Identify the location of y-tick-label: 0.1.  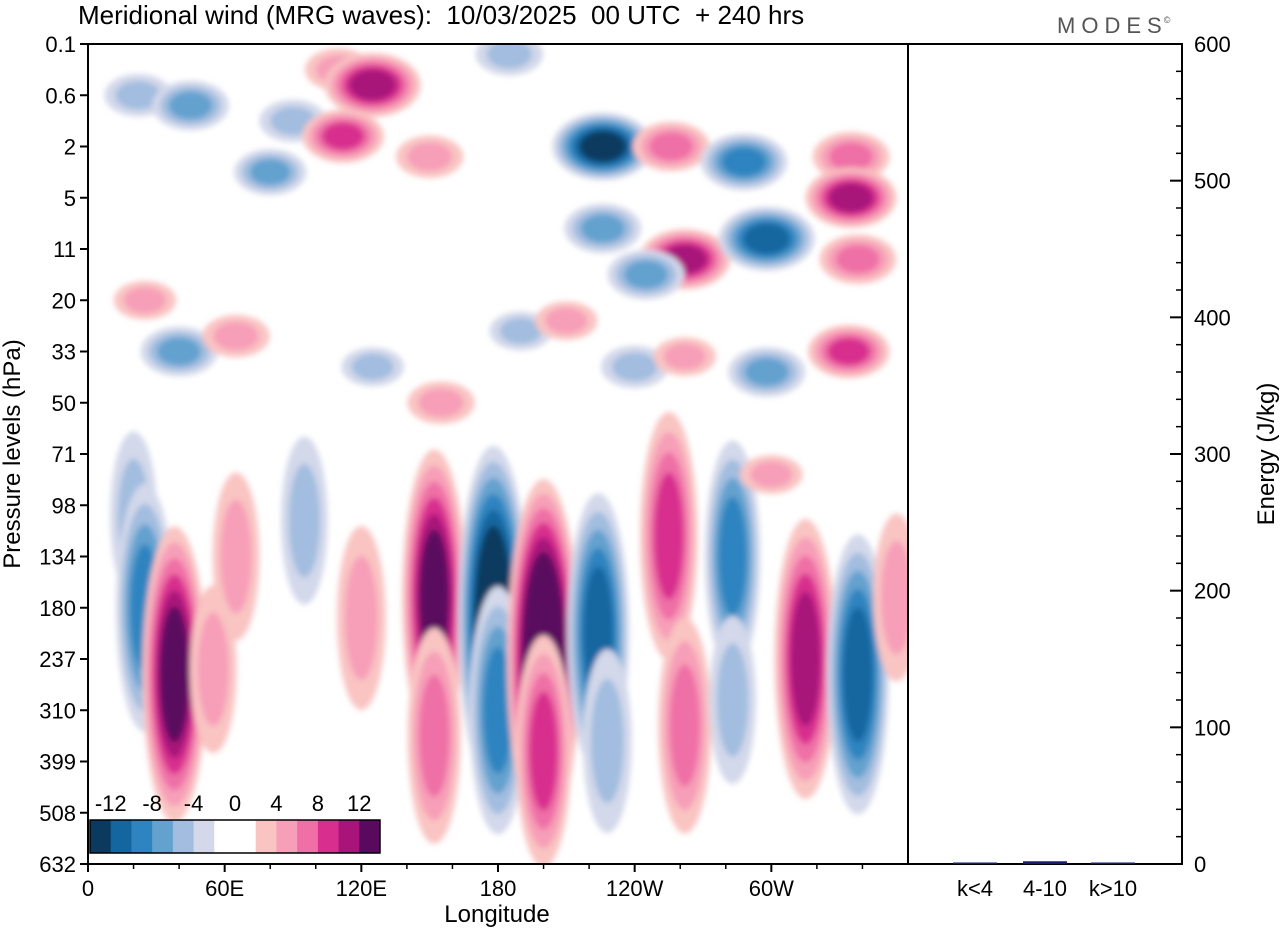
(60, 44).